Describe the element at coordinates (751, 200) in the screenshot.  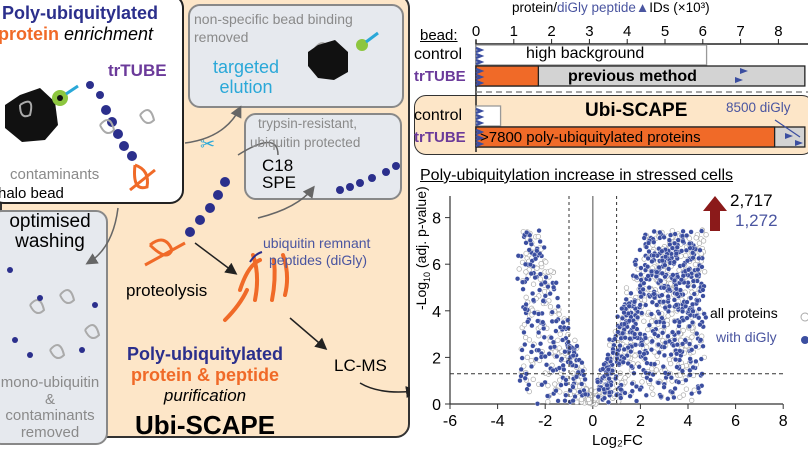
I see `up-count-all: 2,717` at that location.